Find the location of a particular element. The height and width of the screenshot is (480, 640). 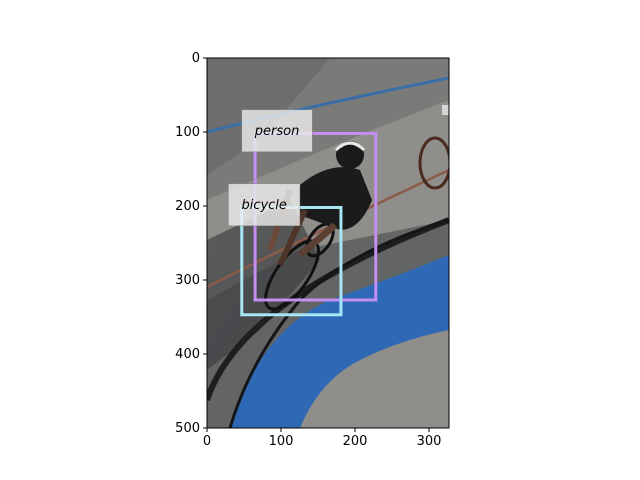

y-tick-label: 0 is located at coordinates (196, 58).